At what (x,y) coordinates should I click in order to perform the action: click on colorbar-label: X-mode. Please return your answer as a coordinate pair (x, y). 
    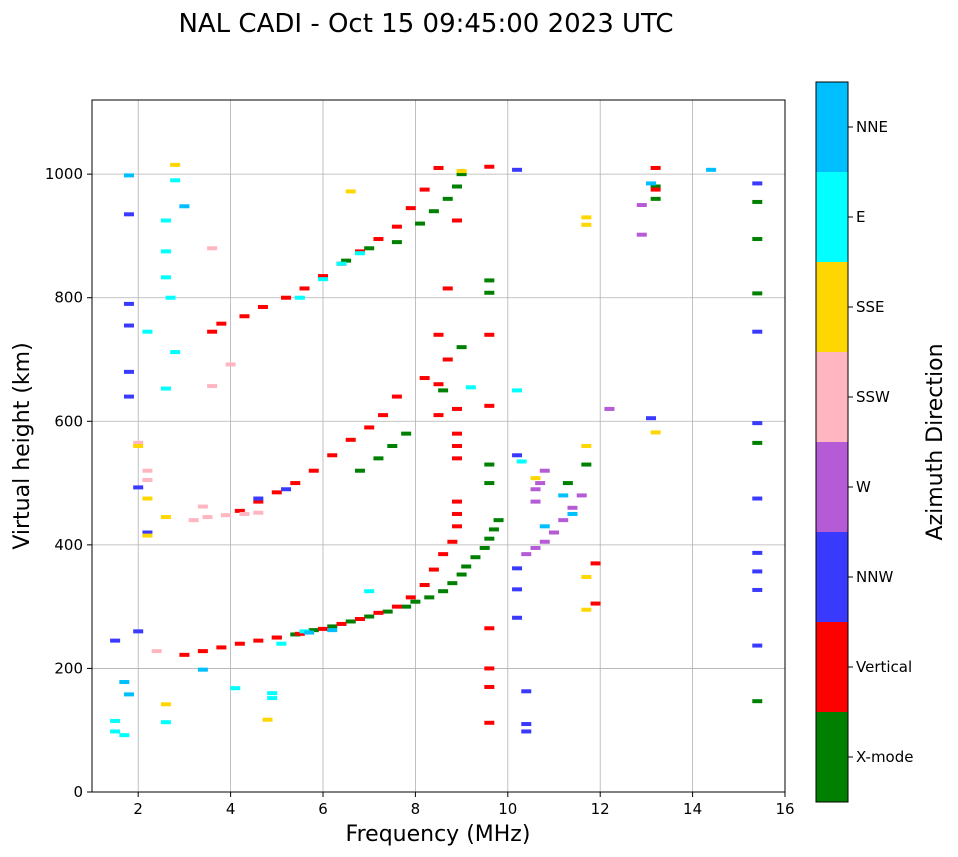
    Looking at the image, I should click on (884, 757).